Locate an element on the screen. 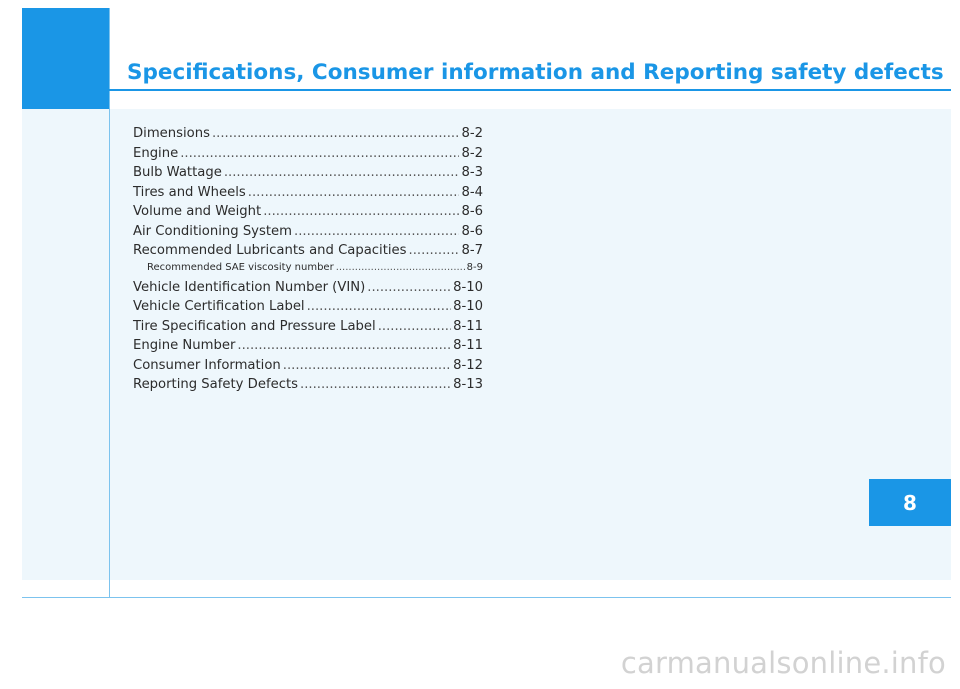 The height and width of the screenshot is (689, 960). toc-entry: Air Conditioning System 8-6 is located at coordinates (308, 232).